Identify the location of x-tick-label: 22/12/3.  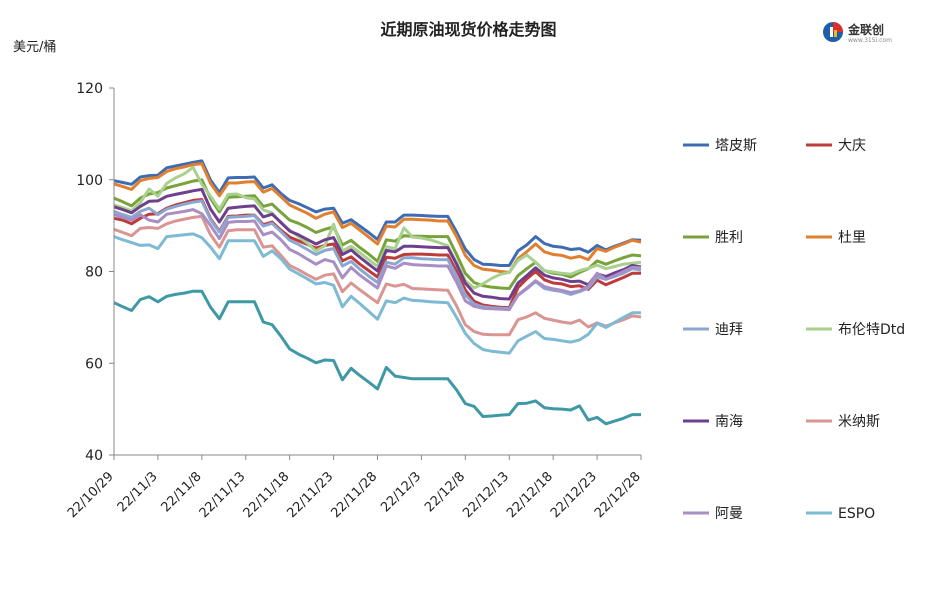
(401, 492).